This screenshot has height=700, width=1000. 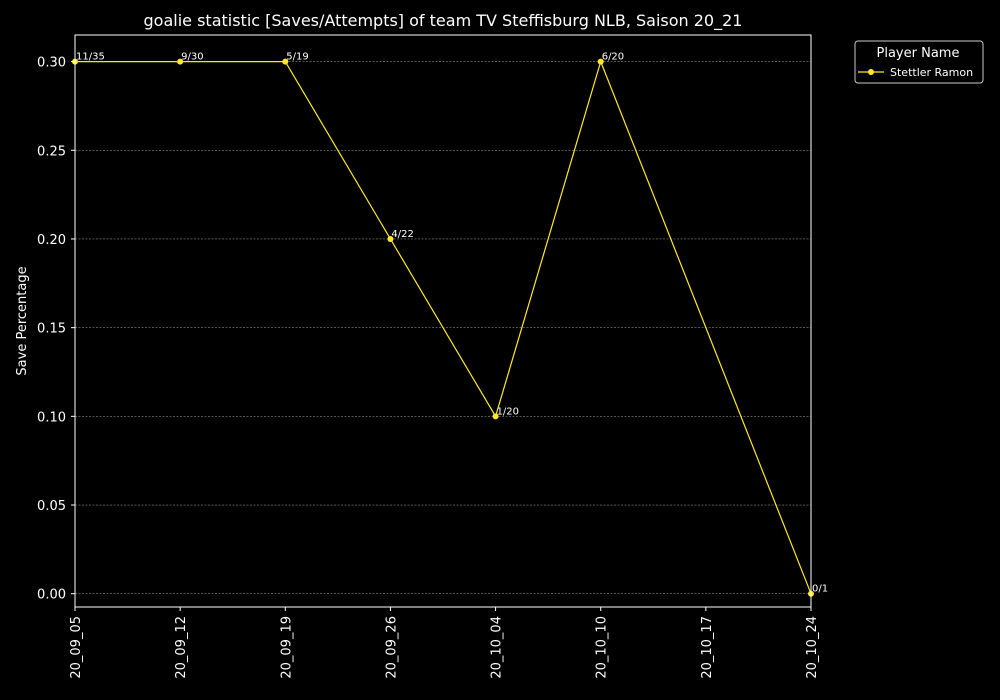 I want to click on data-label: 1/20, so click(x=508, y=411).